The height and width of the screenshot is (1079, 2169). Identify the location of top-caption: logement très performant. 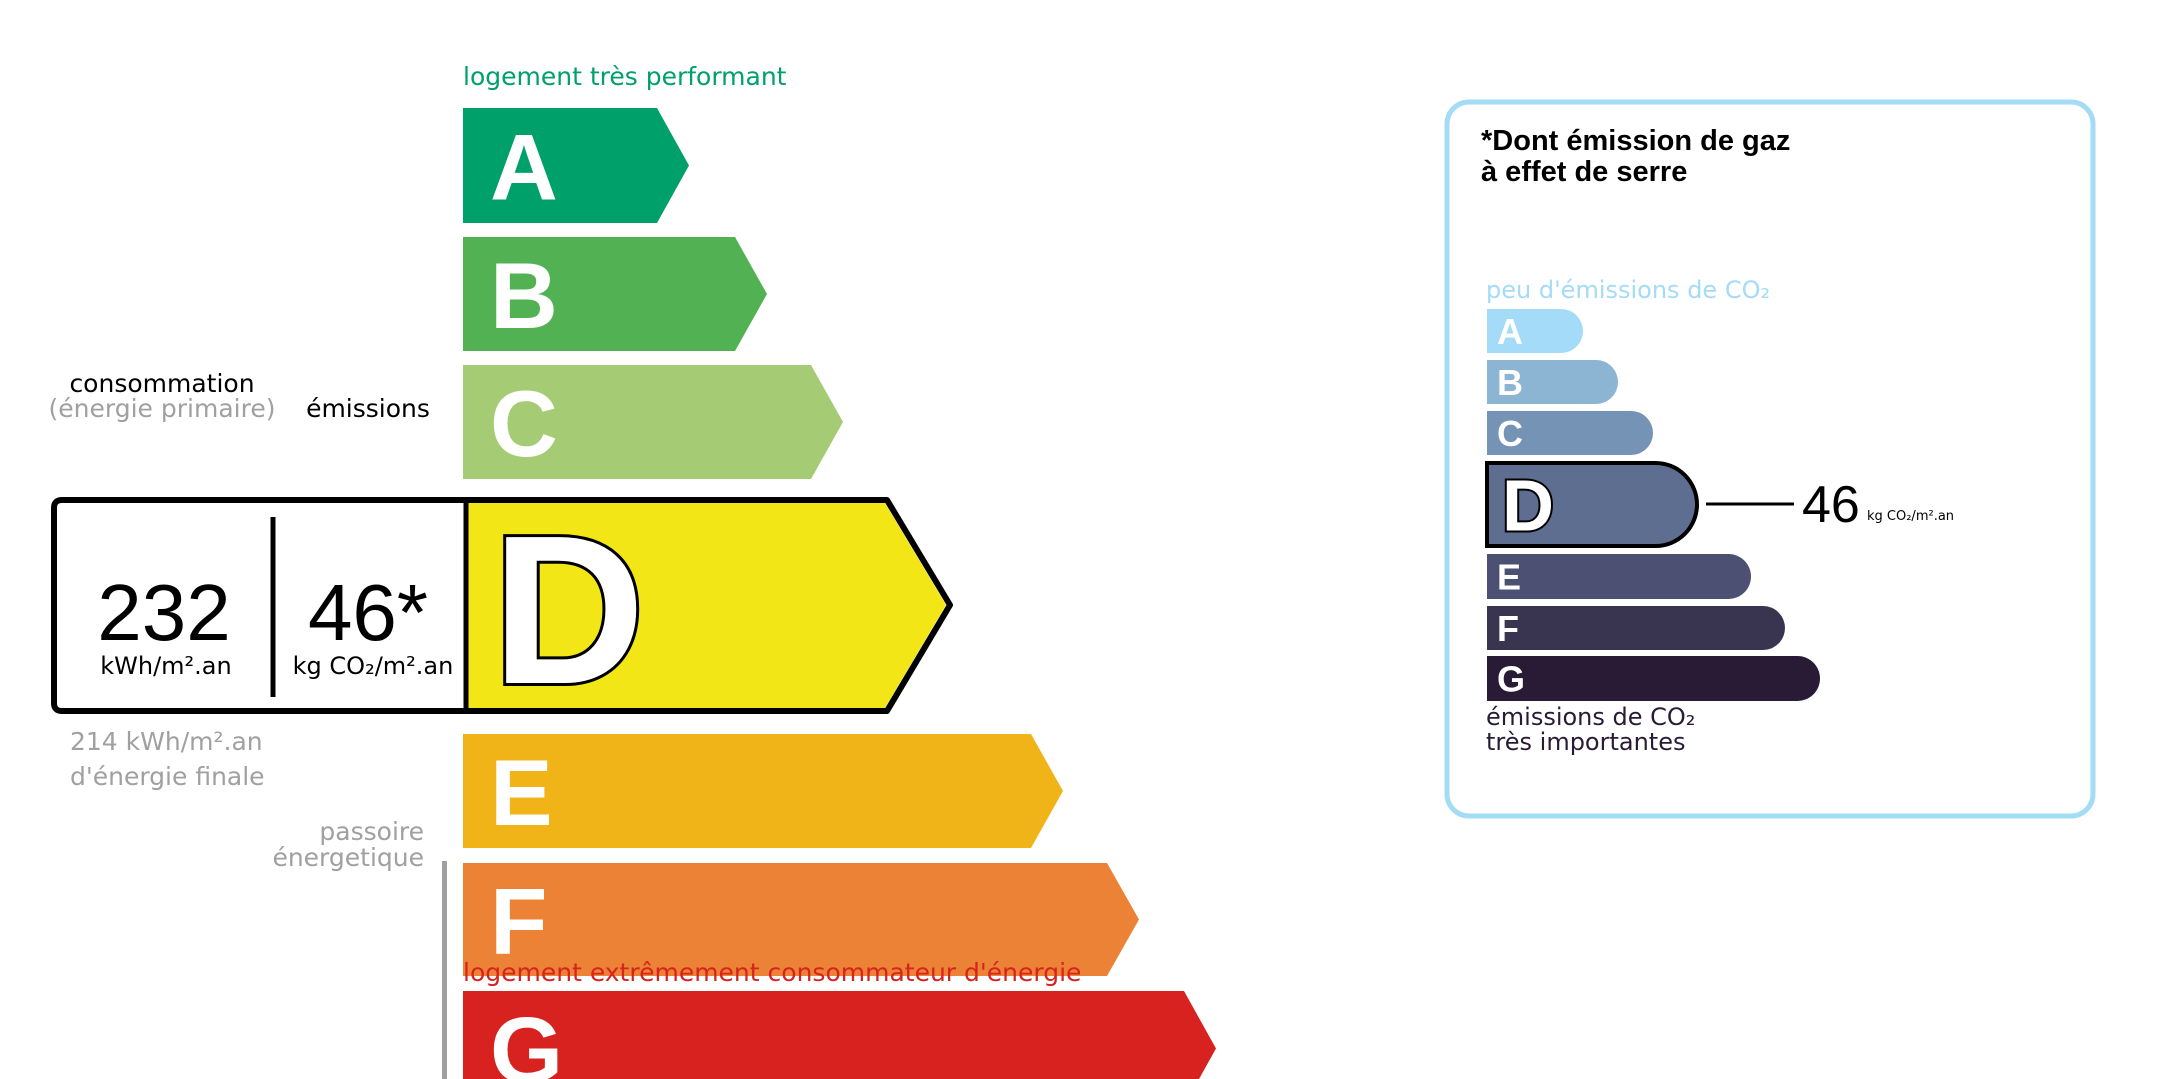
(625, 76).